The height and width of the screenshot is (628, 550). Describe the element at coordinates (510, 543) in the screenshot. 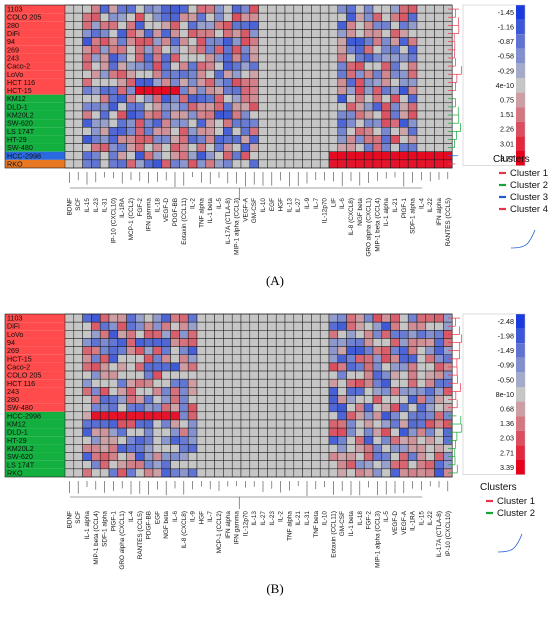

I see `histogram-icon` at that location.